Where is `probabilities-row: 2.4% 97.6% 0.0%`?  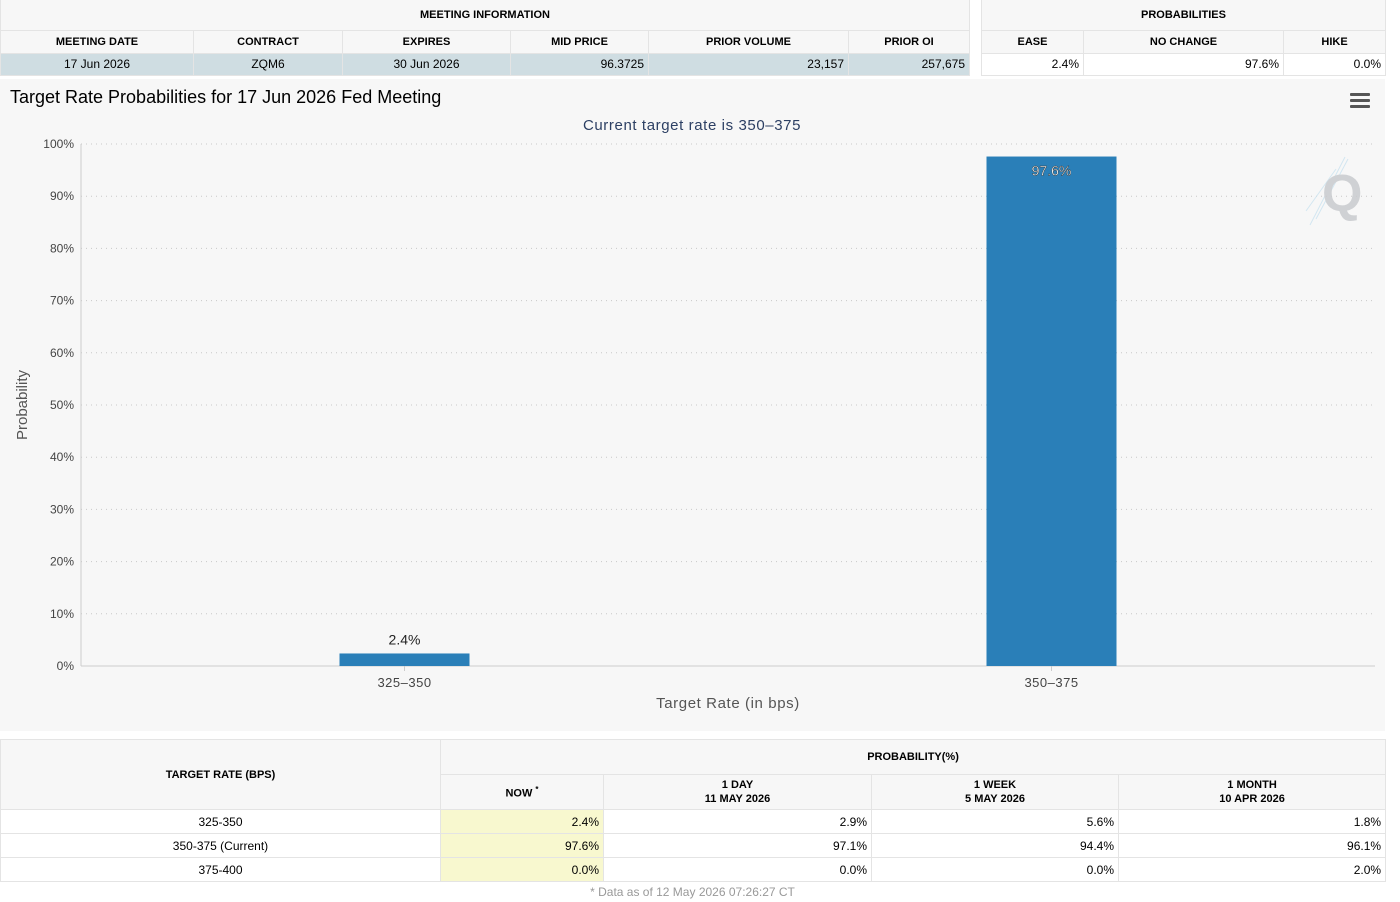 probabilities-row: 2.4% 97.6% 0.0% is located at coordinates (1184, 64).